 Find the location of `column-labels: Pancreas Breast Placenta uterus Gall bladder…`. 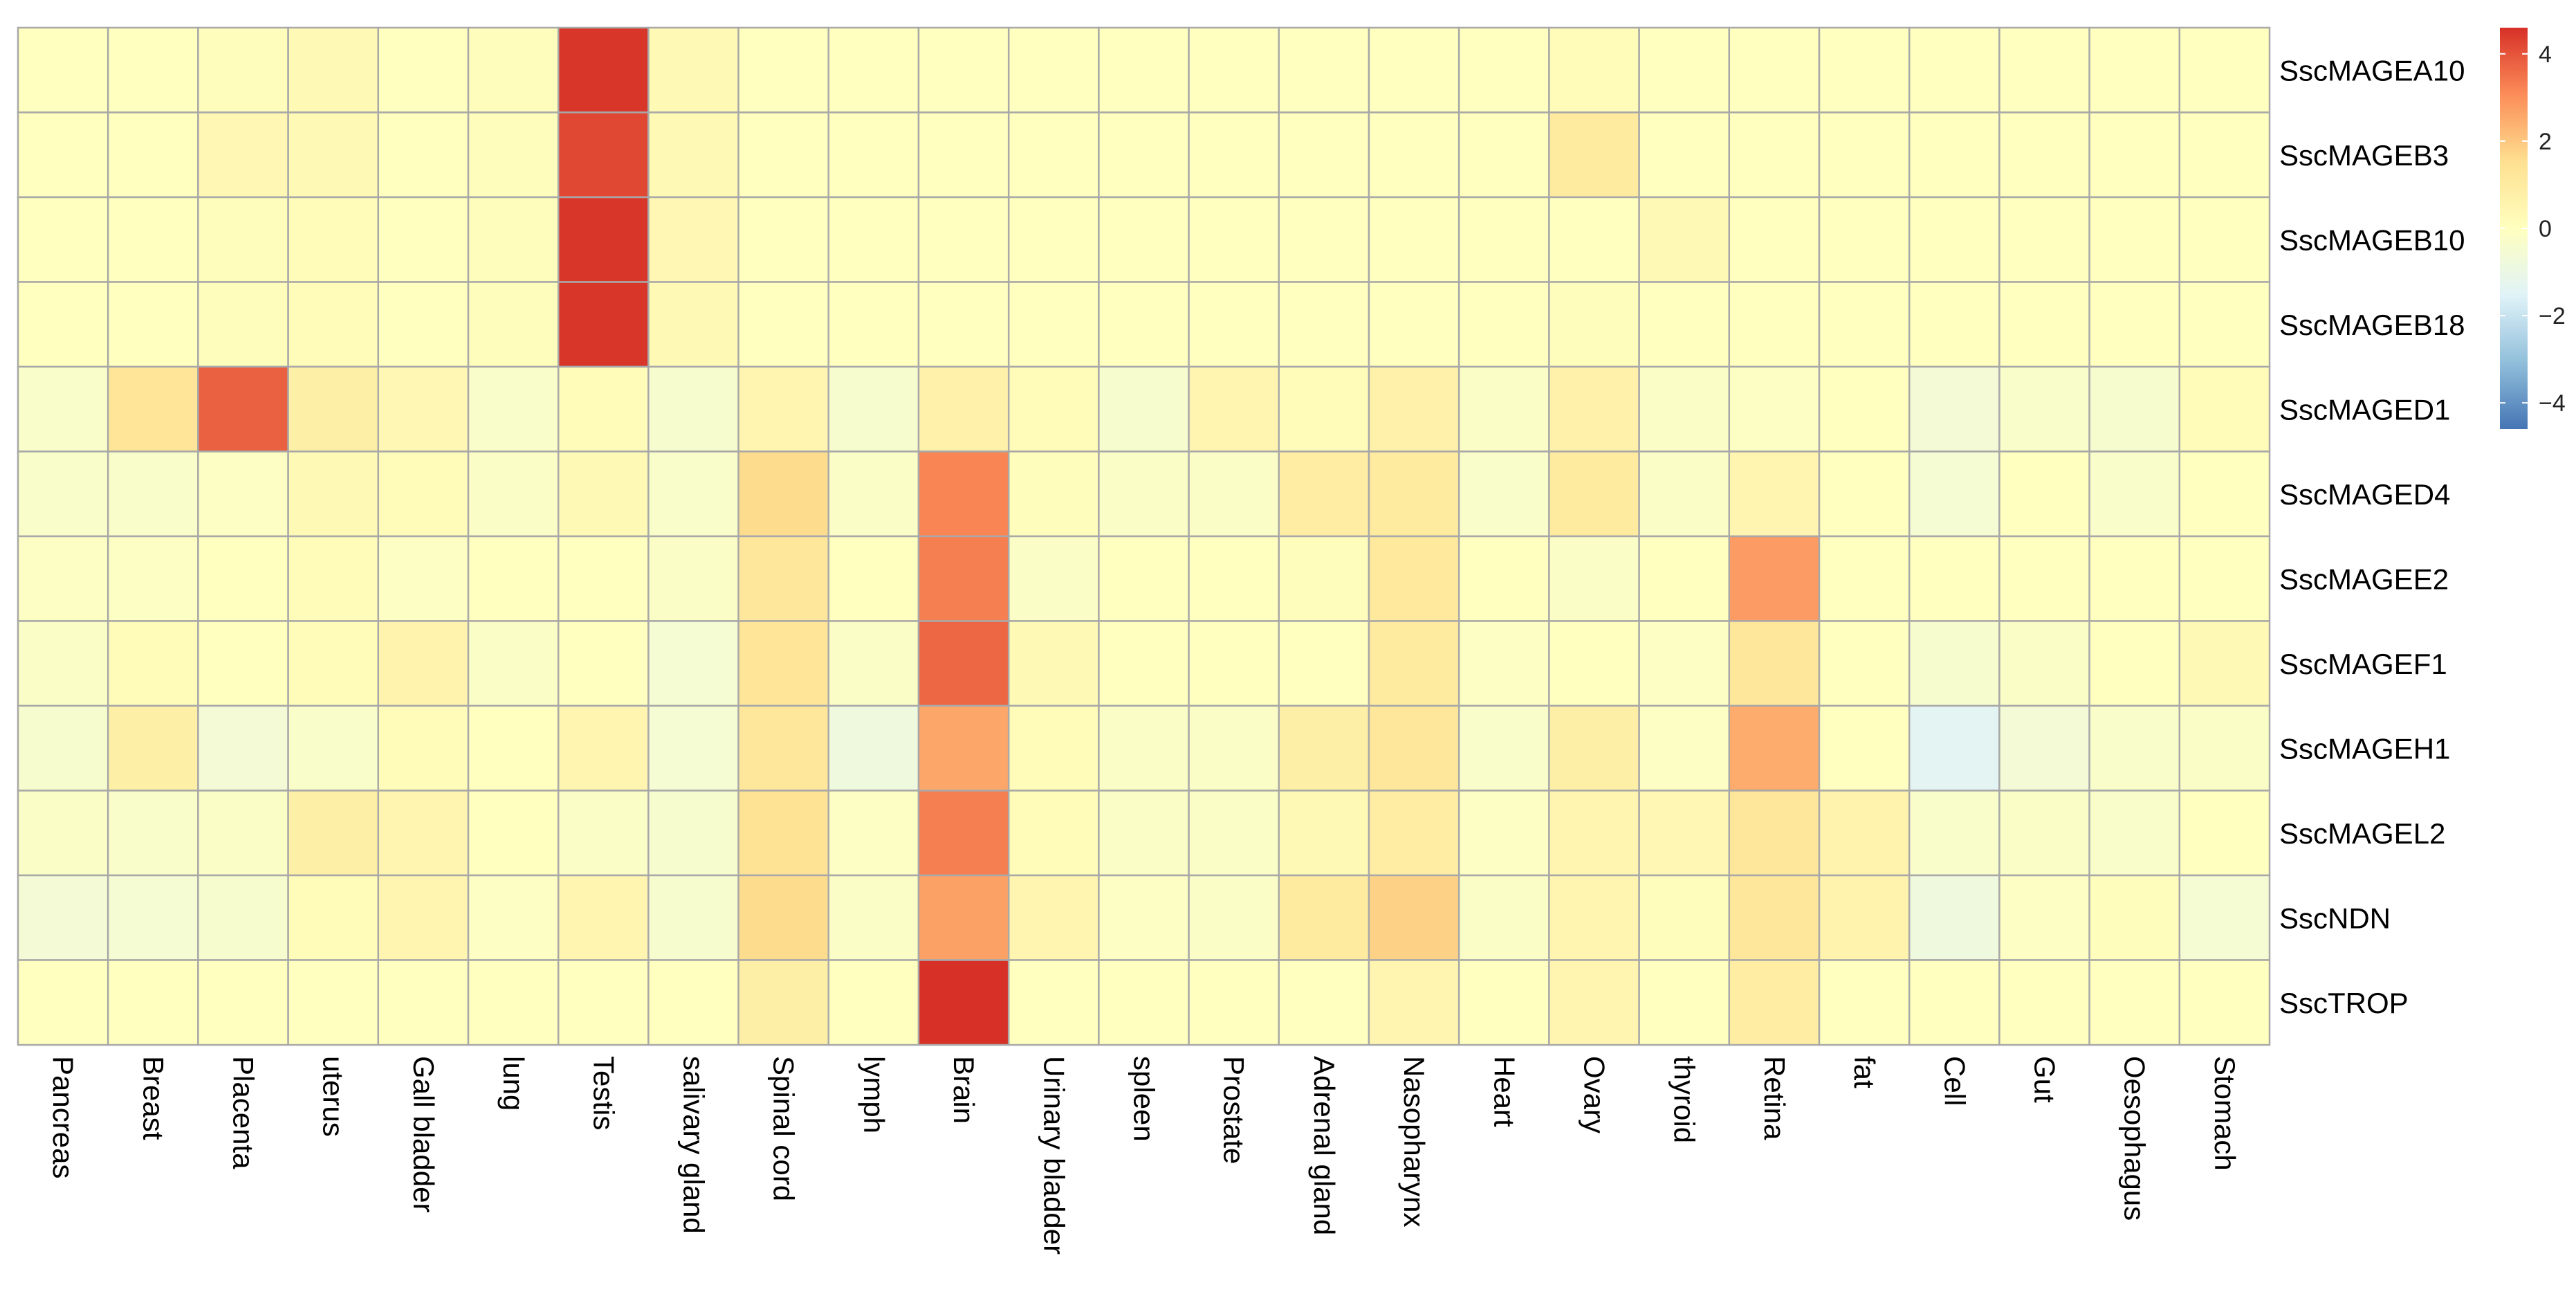

column-labels: Pancreas Breast Placenta uterus Gall bladder… is located at coordinates (1144, 1156).